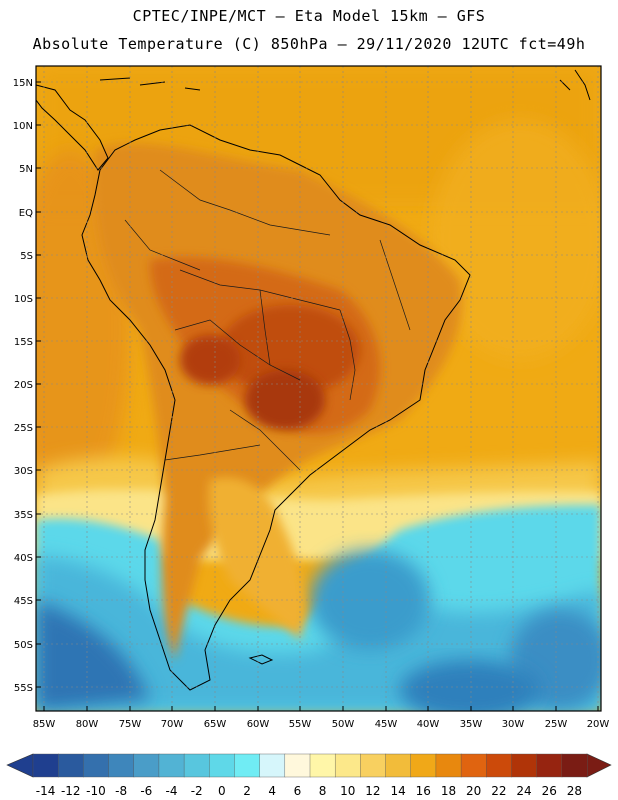  What do you see at coordinates (121, 791) in the screenshot?
I see `colorbar-label: -8` at bounding box center [121, 791].